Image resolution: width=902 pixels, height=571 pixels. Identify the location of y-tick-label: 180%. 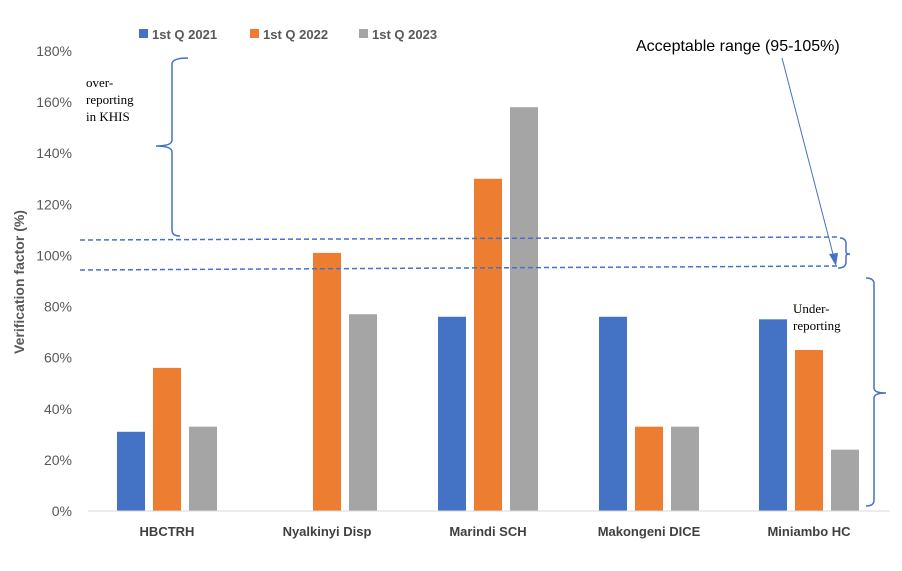
(54, 51).